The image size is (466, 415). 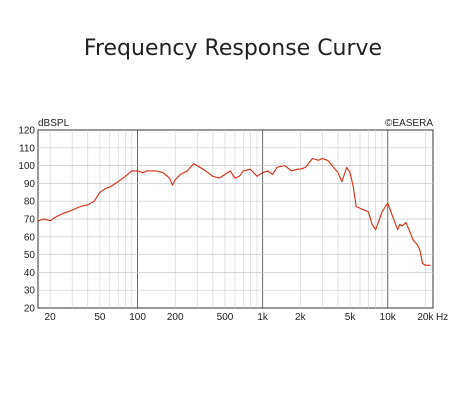 What do you see at coordinates (301, 317) in the screenshot?
I see `x-tick-label: 2k` at bounding box center [301, 317].